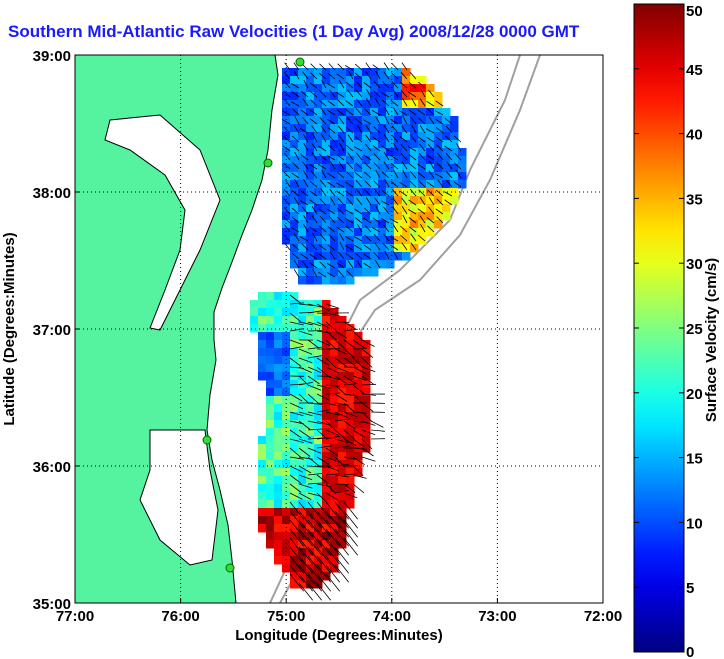  I want to click on colorbar-tick-label: 20, so click(694, 394).